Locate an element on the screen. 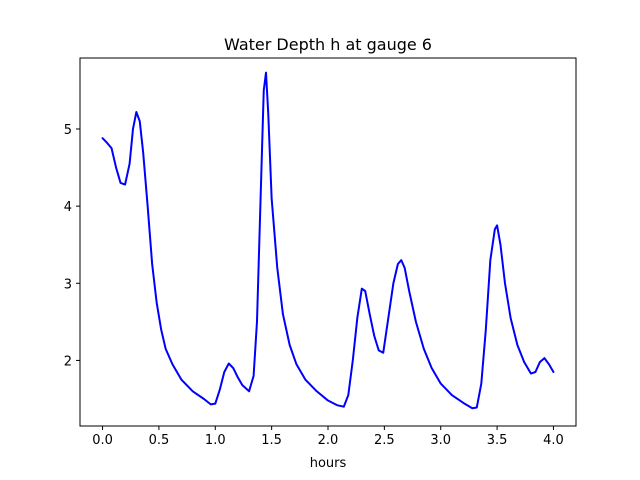 This screenshot has height=480, width=640. x-tick-label: 3.5 is located at coordinates (497, 440).